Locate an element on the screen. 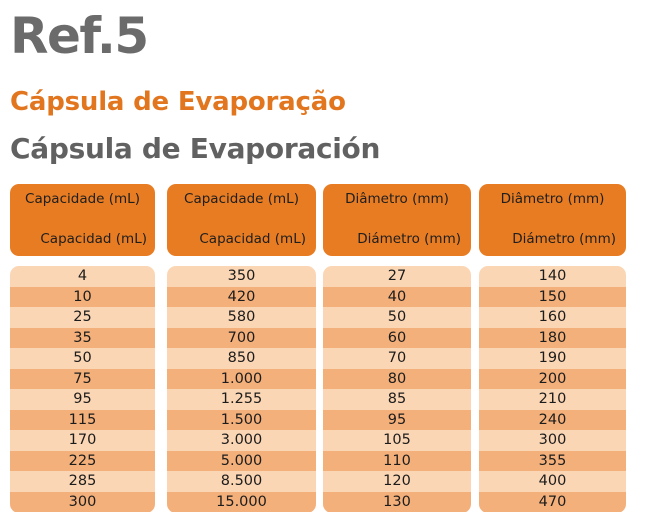 This screenshot has height=529, width=645. table-cell: 225 is located at coordinates (82, 460).